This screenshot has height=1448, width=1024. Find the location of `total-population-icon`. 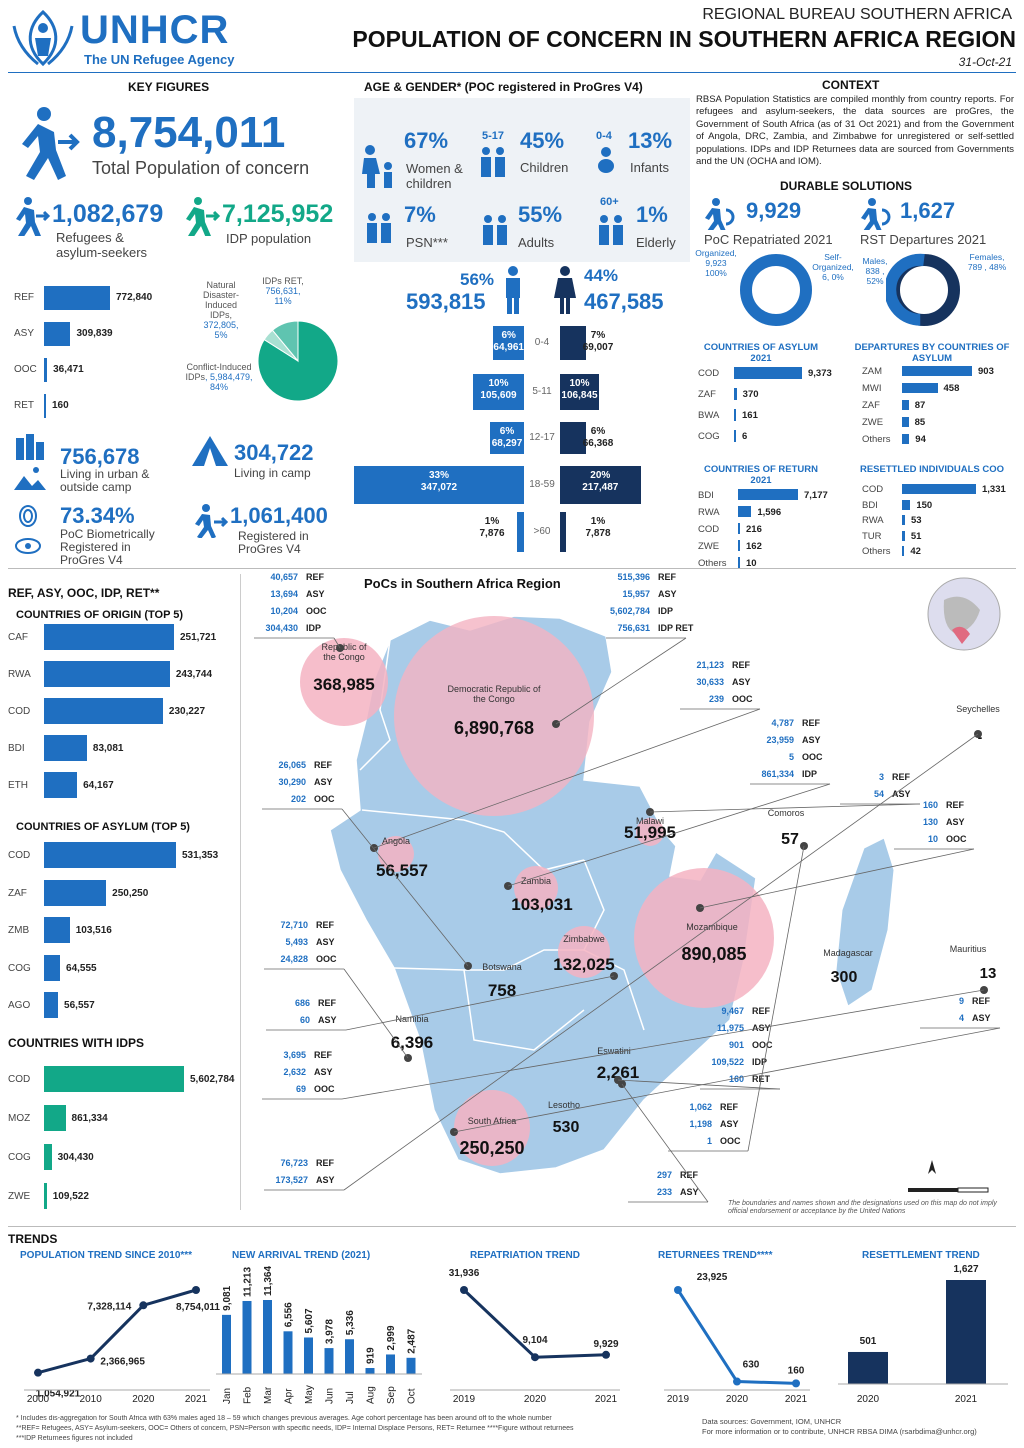

total-population-icon is located at coordinates (51, 143).